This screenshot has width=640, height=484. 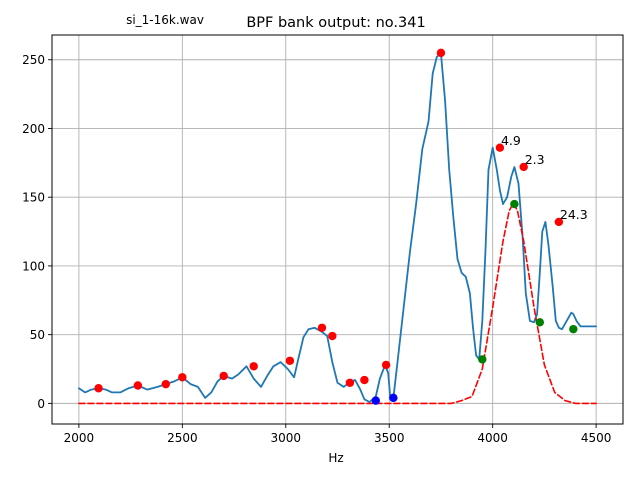 What do you see at coordinates (596, 438) in the screenshot?
I see `x-tick-label: 4500` at bounding box center [596, 438].